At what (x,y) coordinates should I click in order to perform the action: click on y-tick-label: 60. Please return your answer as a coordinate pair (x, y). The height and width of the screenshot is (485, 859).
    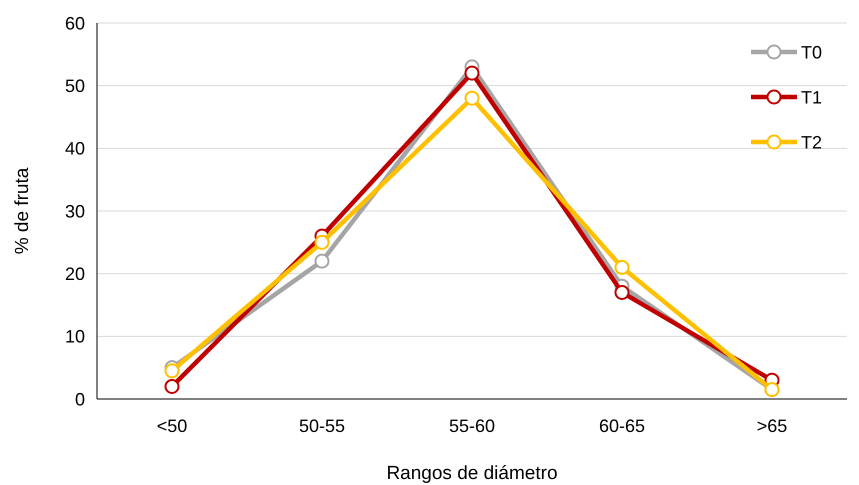
    Looking at the image, I should click on (74, 23).